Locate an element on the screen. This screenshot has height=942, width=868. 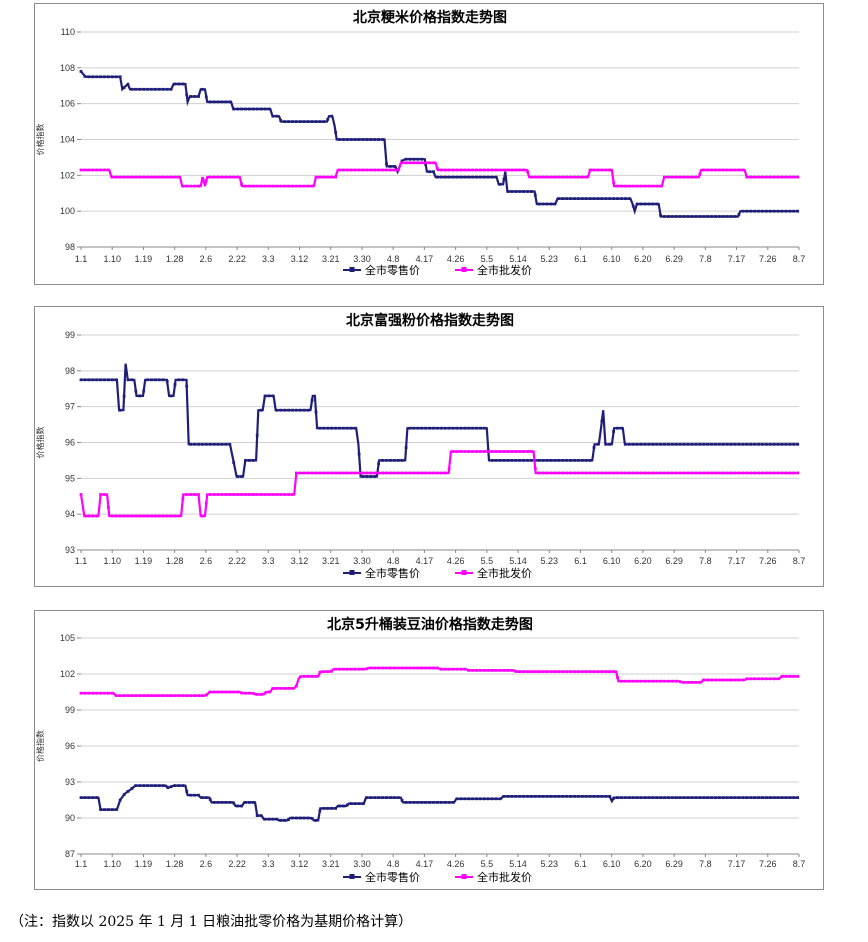
x-tick-label: 1.1 is located at coordinates (81, 259).